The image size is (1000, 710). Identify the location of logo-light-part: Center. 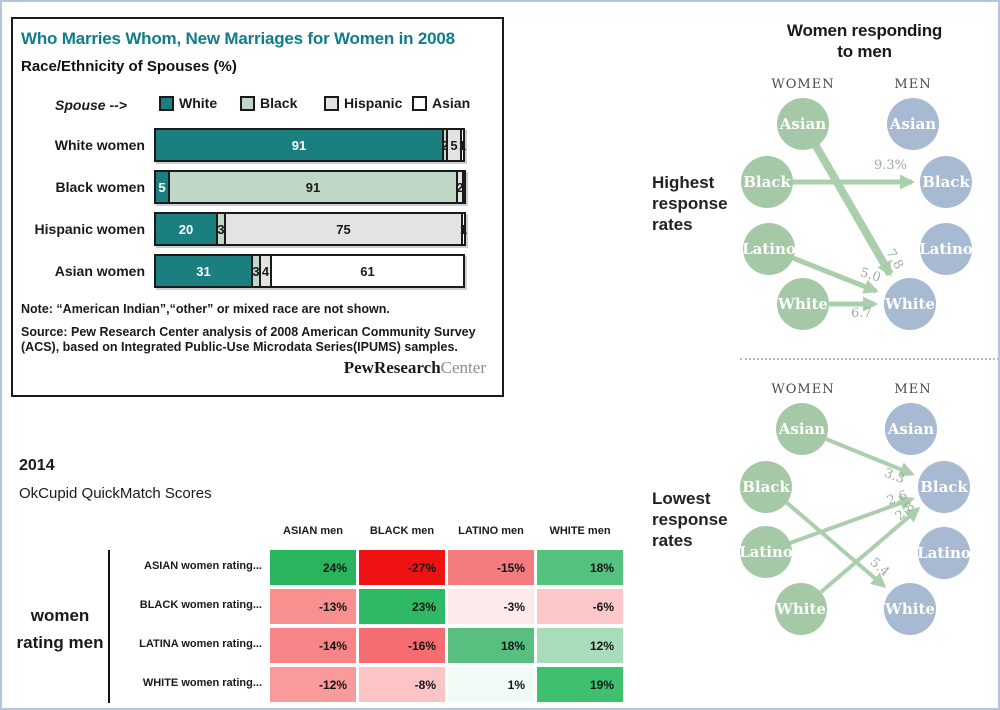
(463, 367).